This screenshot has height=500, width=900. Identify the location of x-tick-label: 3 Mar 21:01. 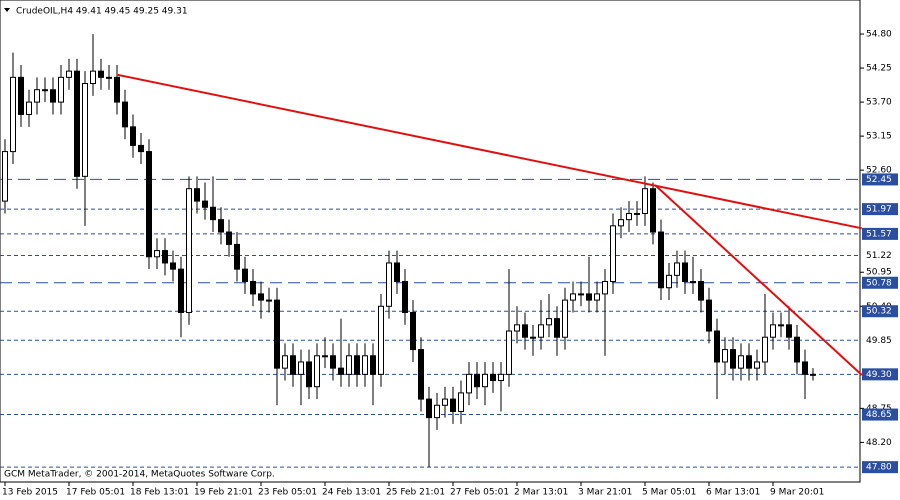
(605, 493).